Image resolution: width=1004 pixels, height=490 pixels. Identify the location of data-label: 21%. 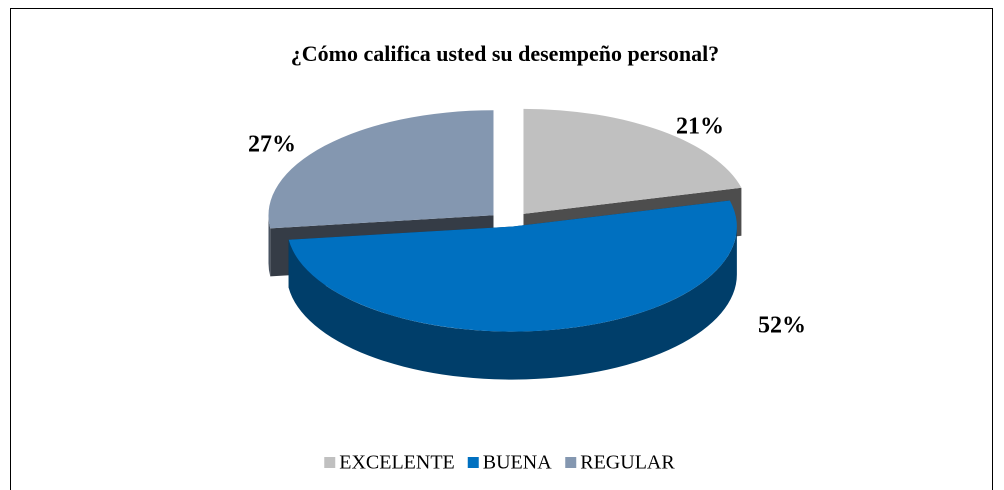
(700, 127).